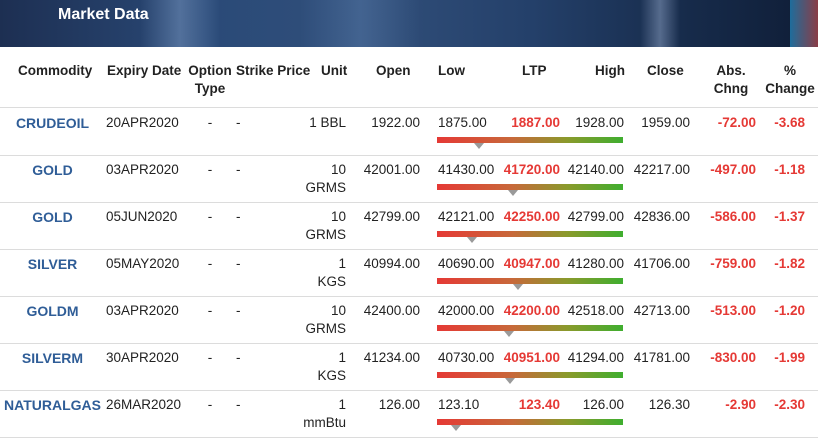  What do you see at coordinates (391, 169) in the screenshot?
I see `open-price: 42001.00` at bounding box center [391, 169].